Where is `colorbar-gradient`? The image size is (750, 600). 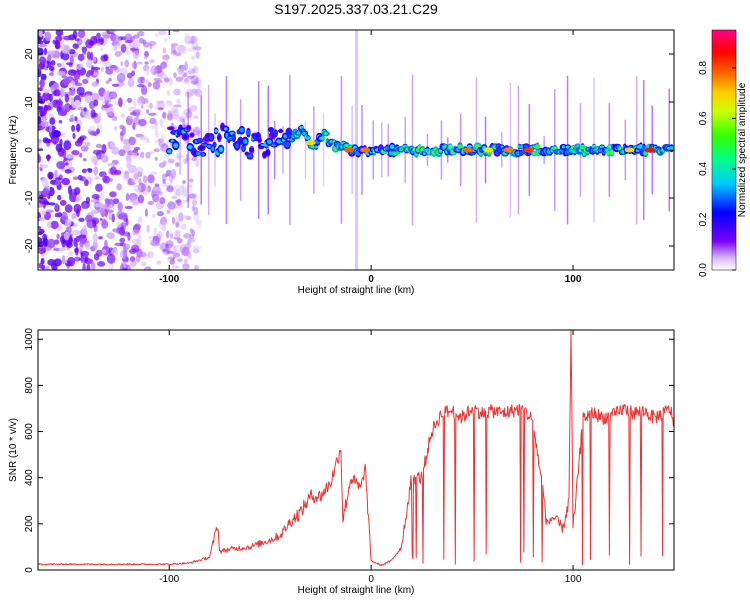 colorbar-gradient is located at coordinates (724, 150).